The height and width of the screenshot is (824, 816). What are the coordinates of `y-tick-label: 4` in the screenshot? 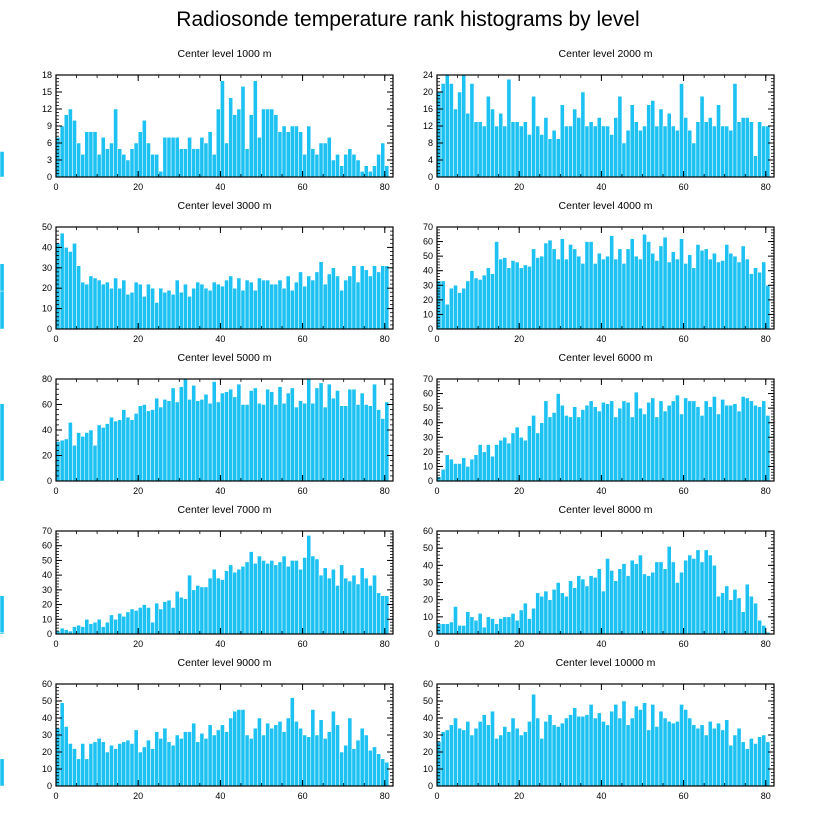 It's located at (430, 160).